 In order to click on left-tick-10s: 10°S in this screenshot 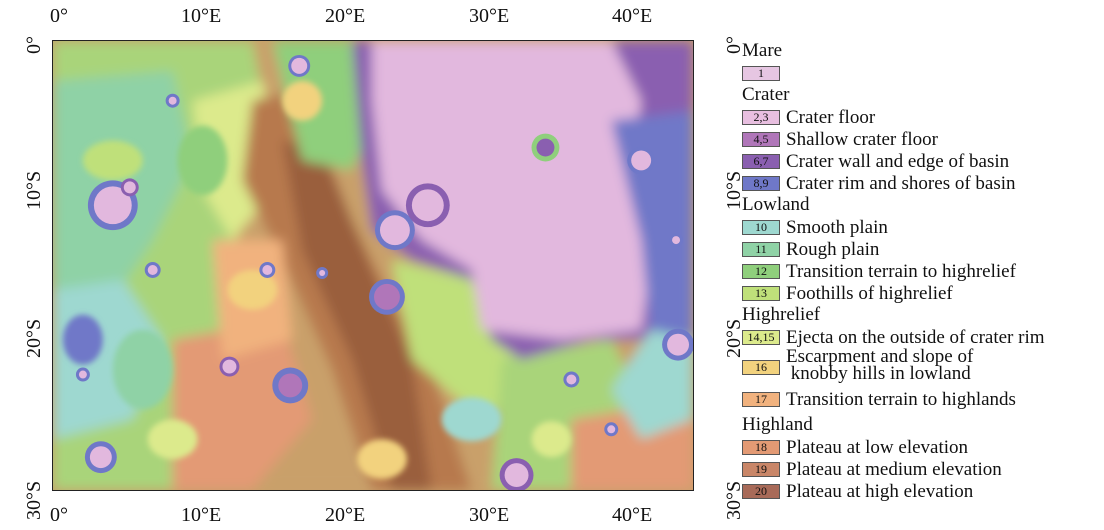, I will do `click(34, 190)`.